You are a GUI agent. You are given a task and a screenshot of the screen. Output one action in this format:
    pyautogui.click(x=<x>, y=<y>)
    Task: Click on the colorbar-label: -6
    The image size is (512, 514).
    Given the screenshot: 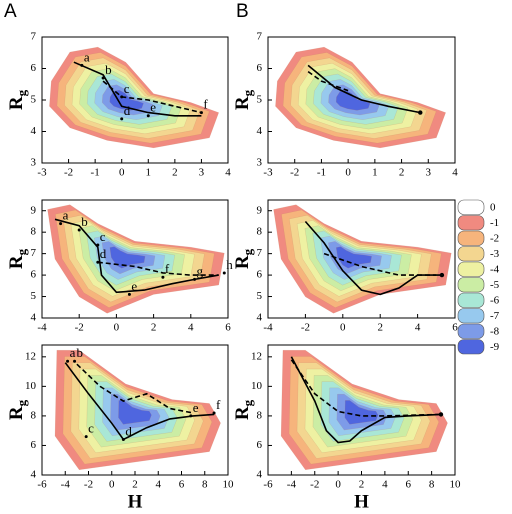 What is the action you would take?
    pyautogui.click(x=495, y=300)
    